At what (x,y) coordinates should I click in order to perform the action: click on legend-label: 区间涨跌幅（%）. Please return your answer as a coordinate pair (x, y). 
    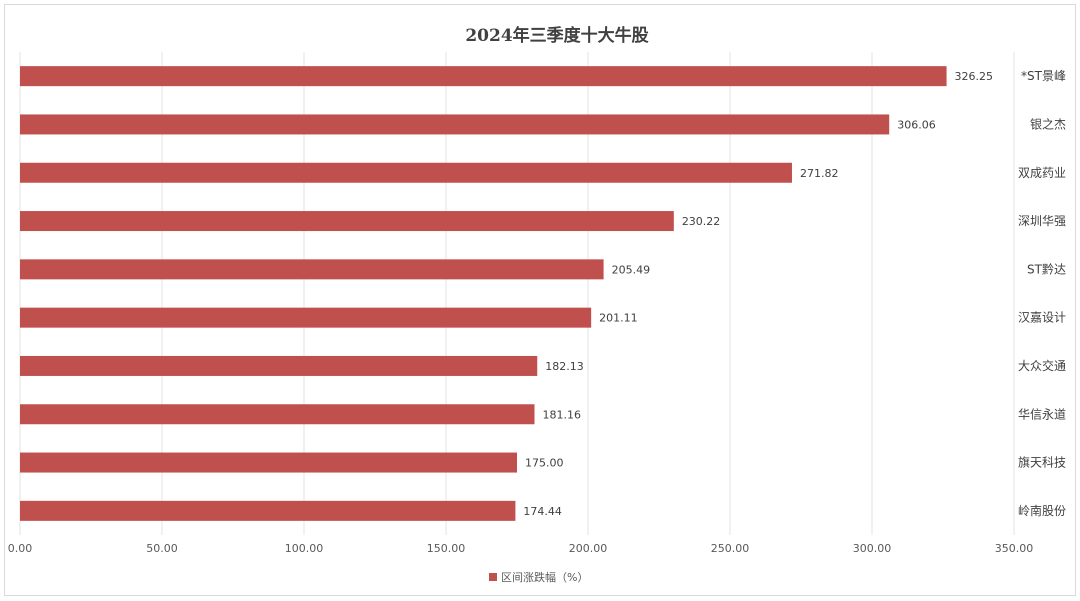
    Looking at the image, I should click on (544, 577).